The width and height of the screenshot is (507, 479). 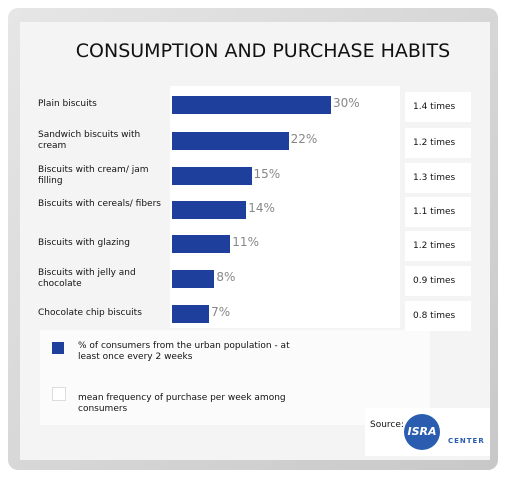 What do you see at coordinates (422, 432) in the screenshot?
I see `logo: ISRA` at bounding box center [422, 432].